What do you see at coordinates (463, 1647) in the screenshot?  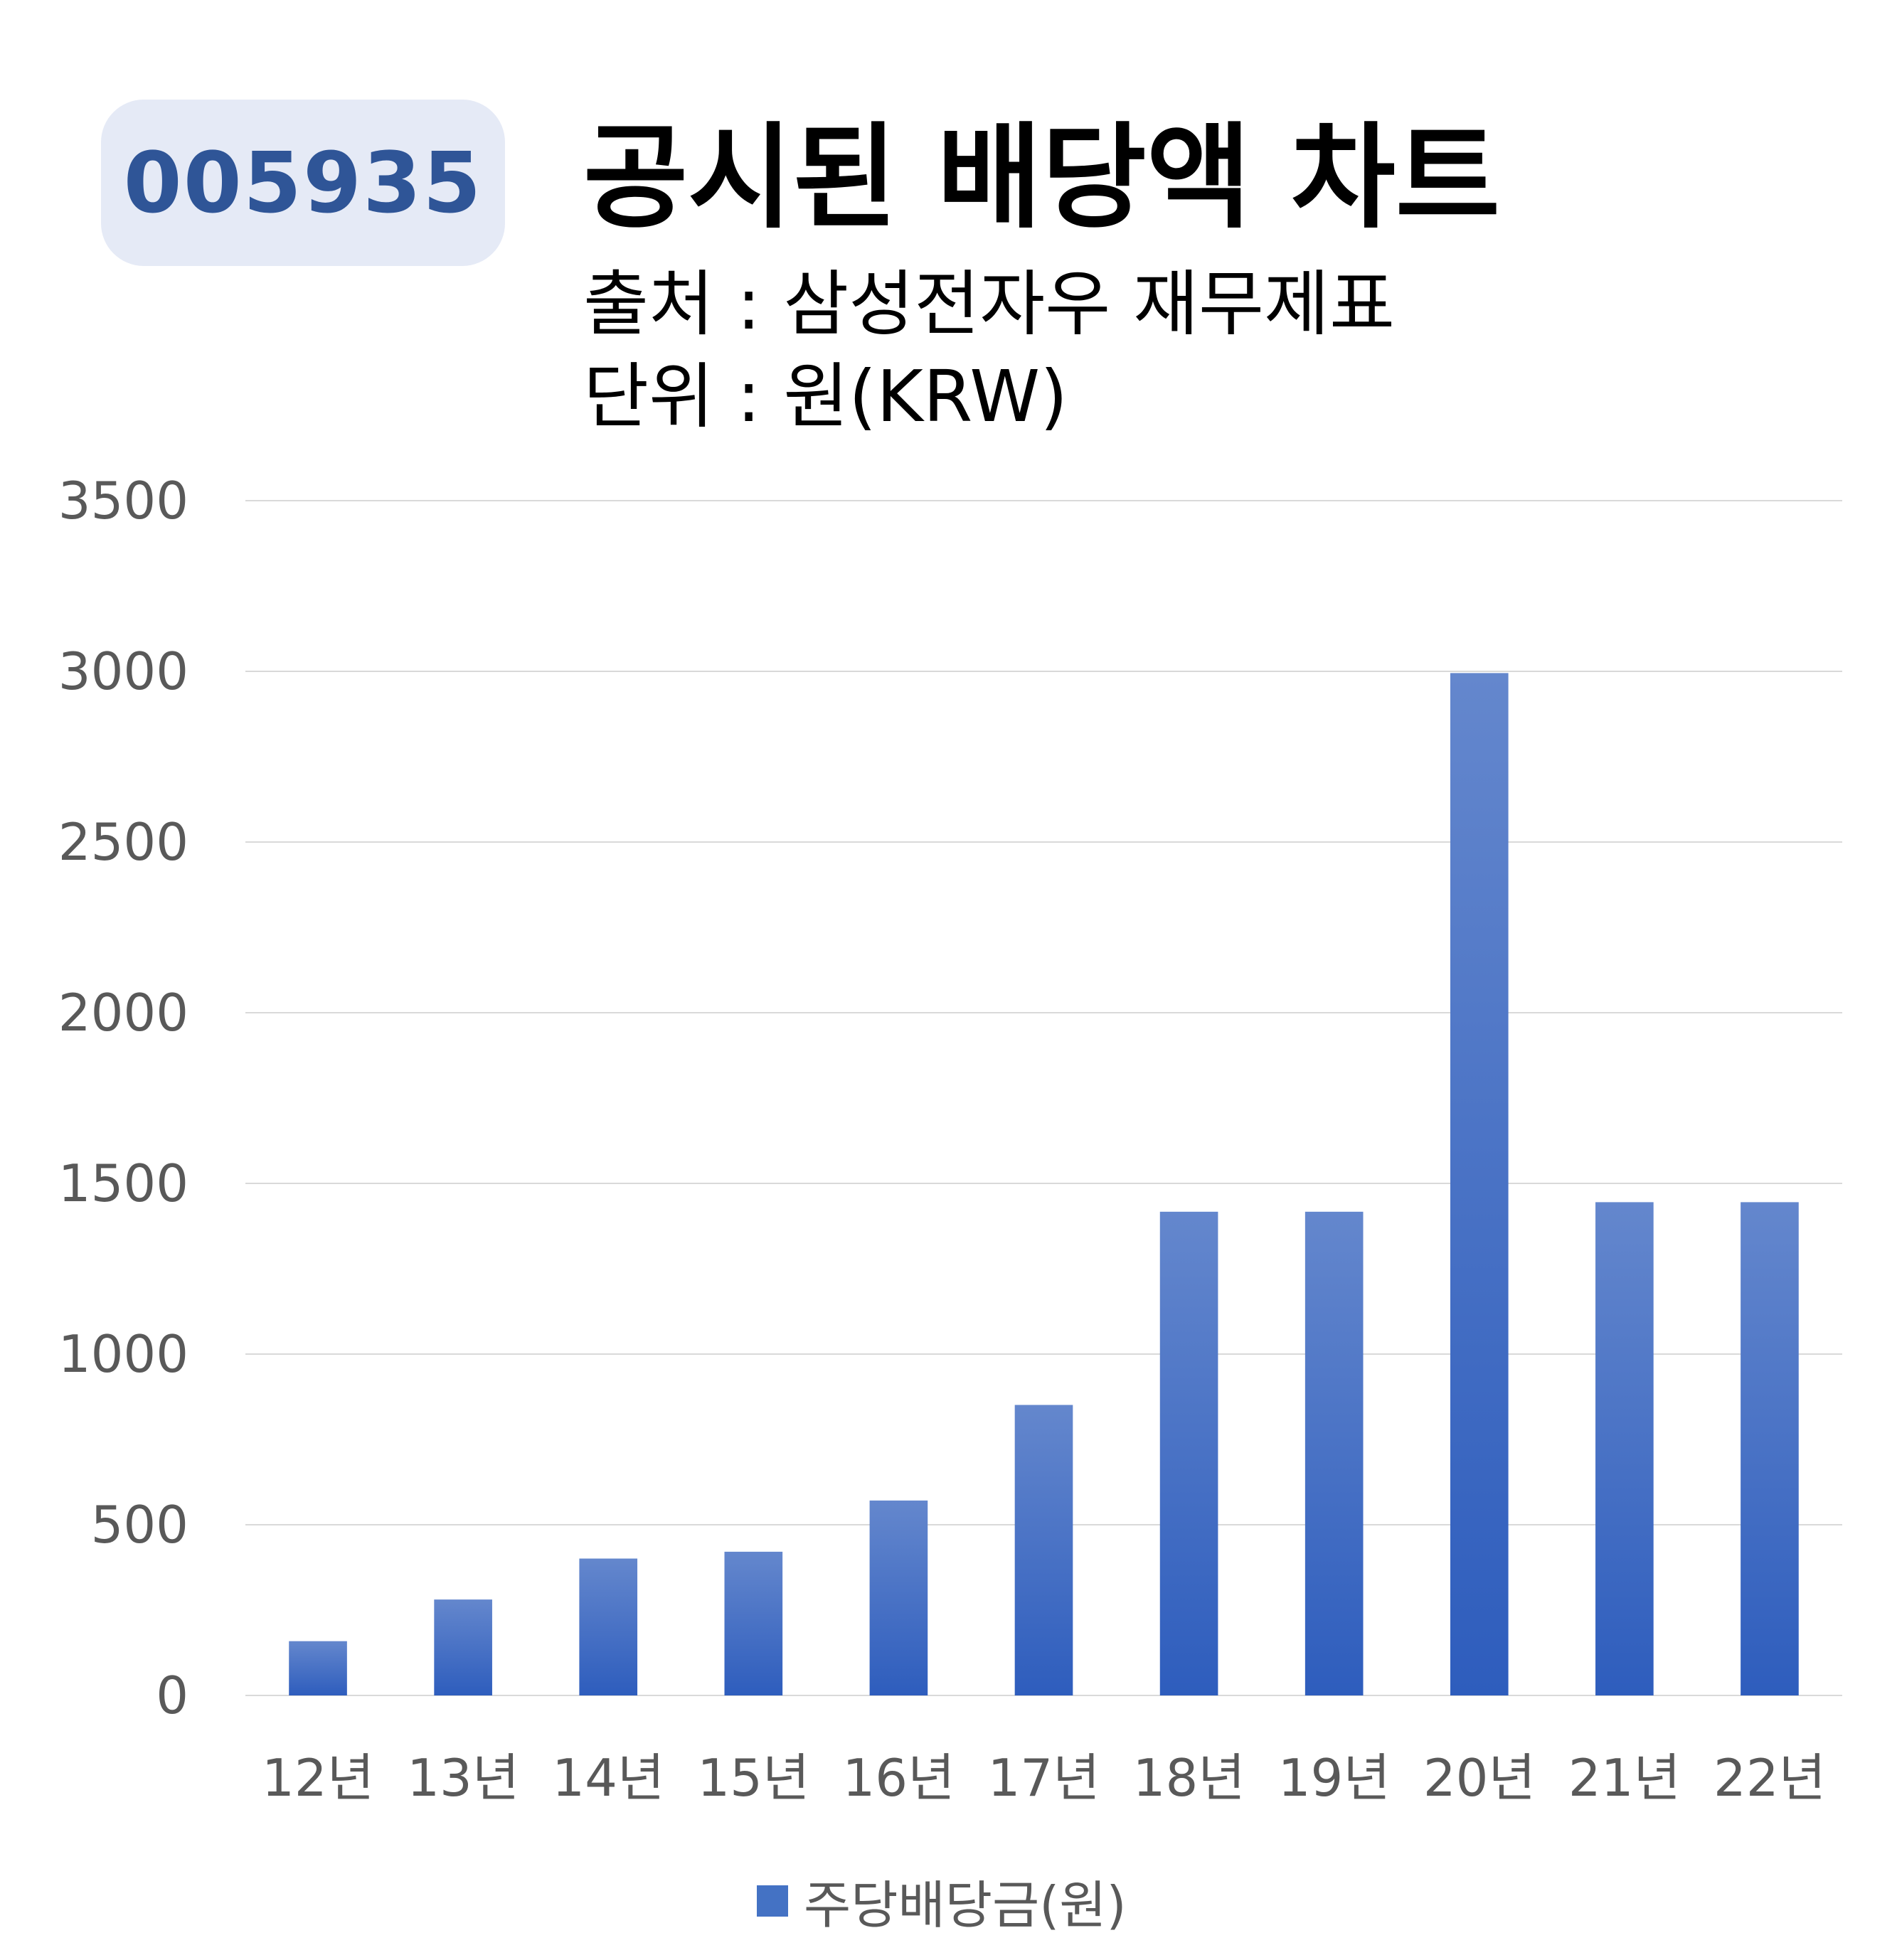 I see `bar-13년` at bounding box center [463, 1647].